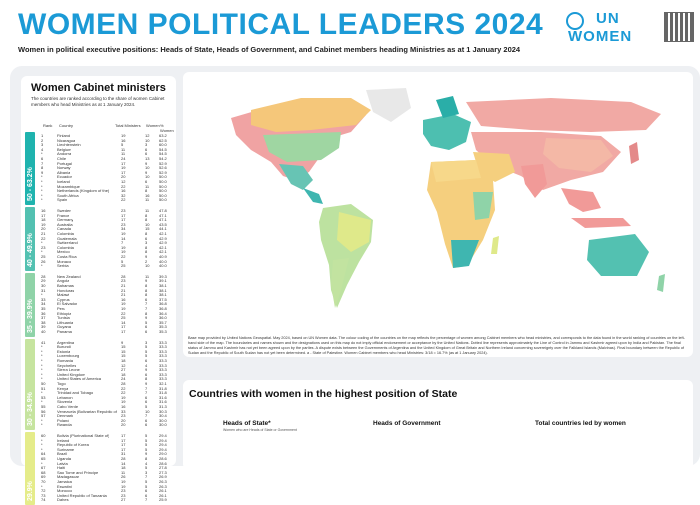 This screenshot has height=505, width=700. What do you see at coordinates (128, 125) in the screenshot?
I see `col-total: Total Ministers` at bounding box center [128, 125].